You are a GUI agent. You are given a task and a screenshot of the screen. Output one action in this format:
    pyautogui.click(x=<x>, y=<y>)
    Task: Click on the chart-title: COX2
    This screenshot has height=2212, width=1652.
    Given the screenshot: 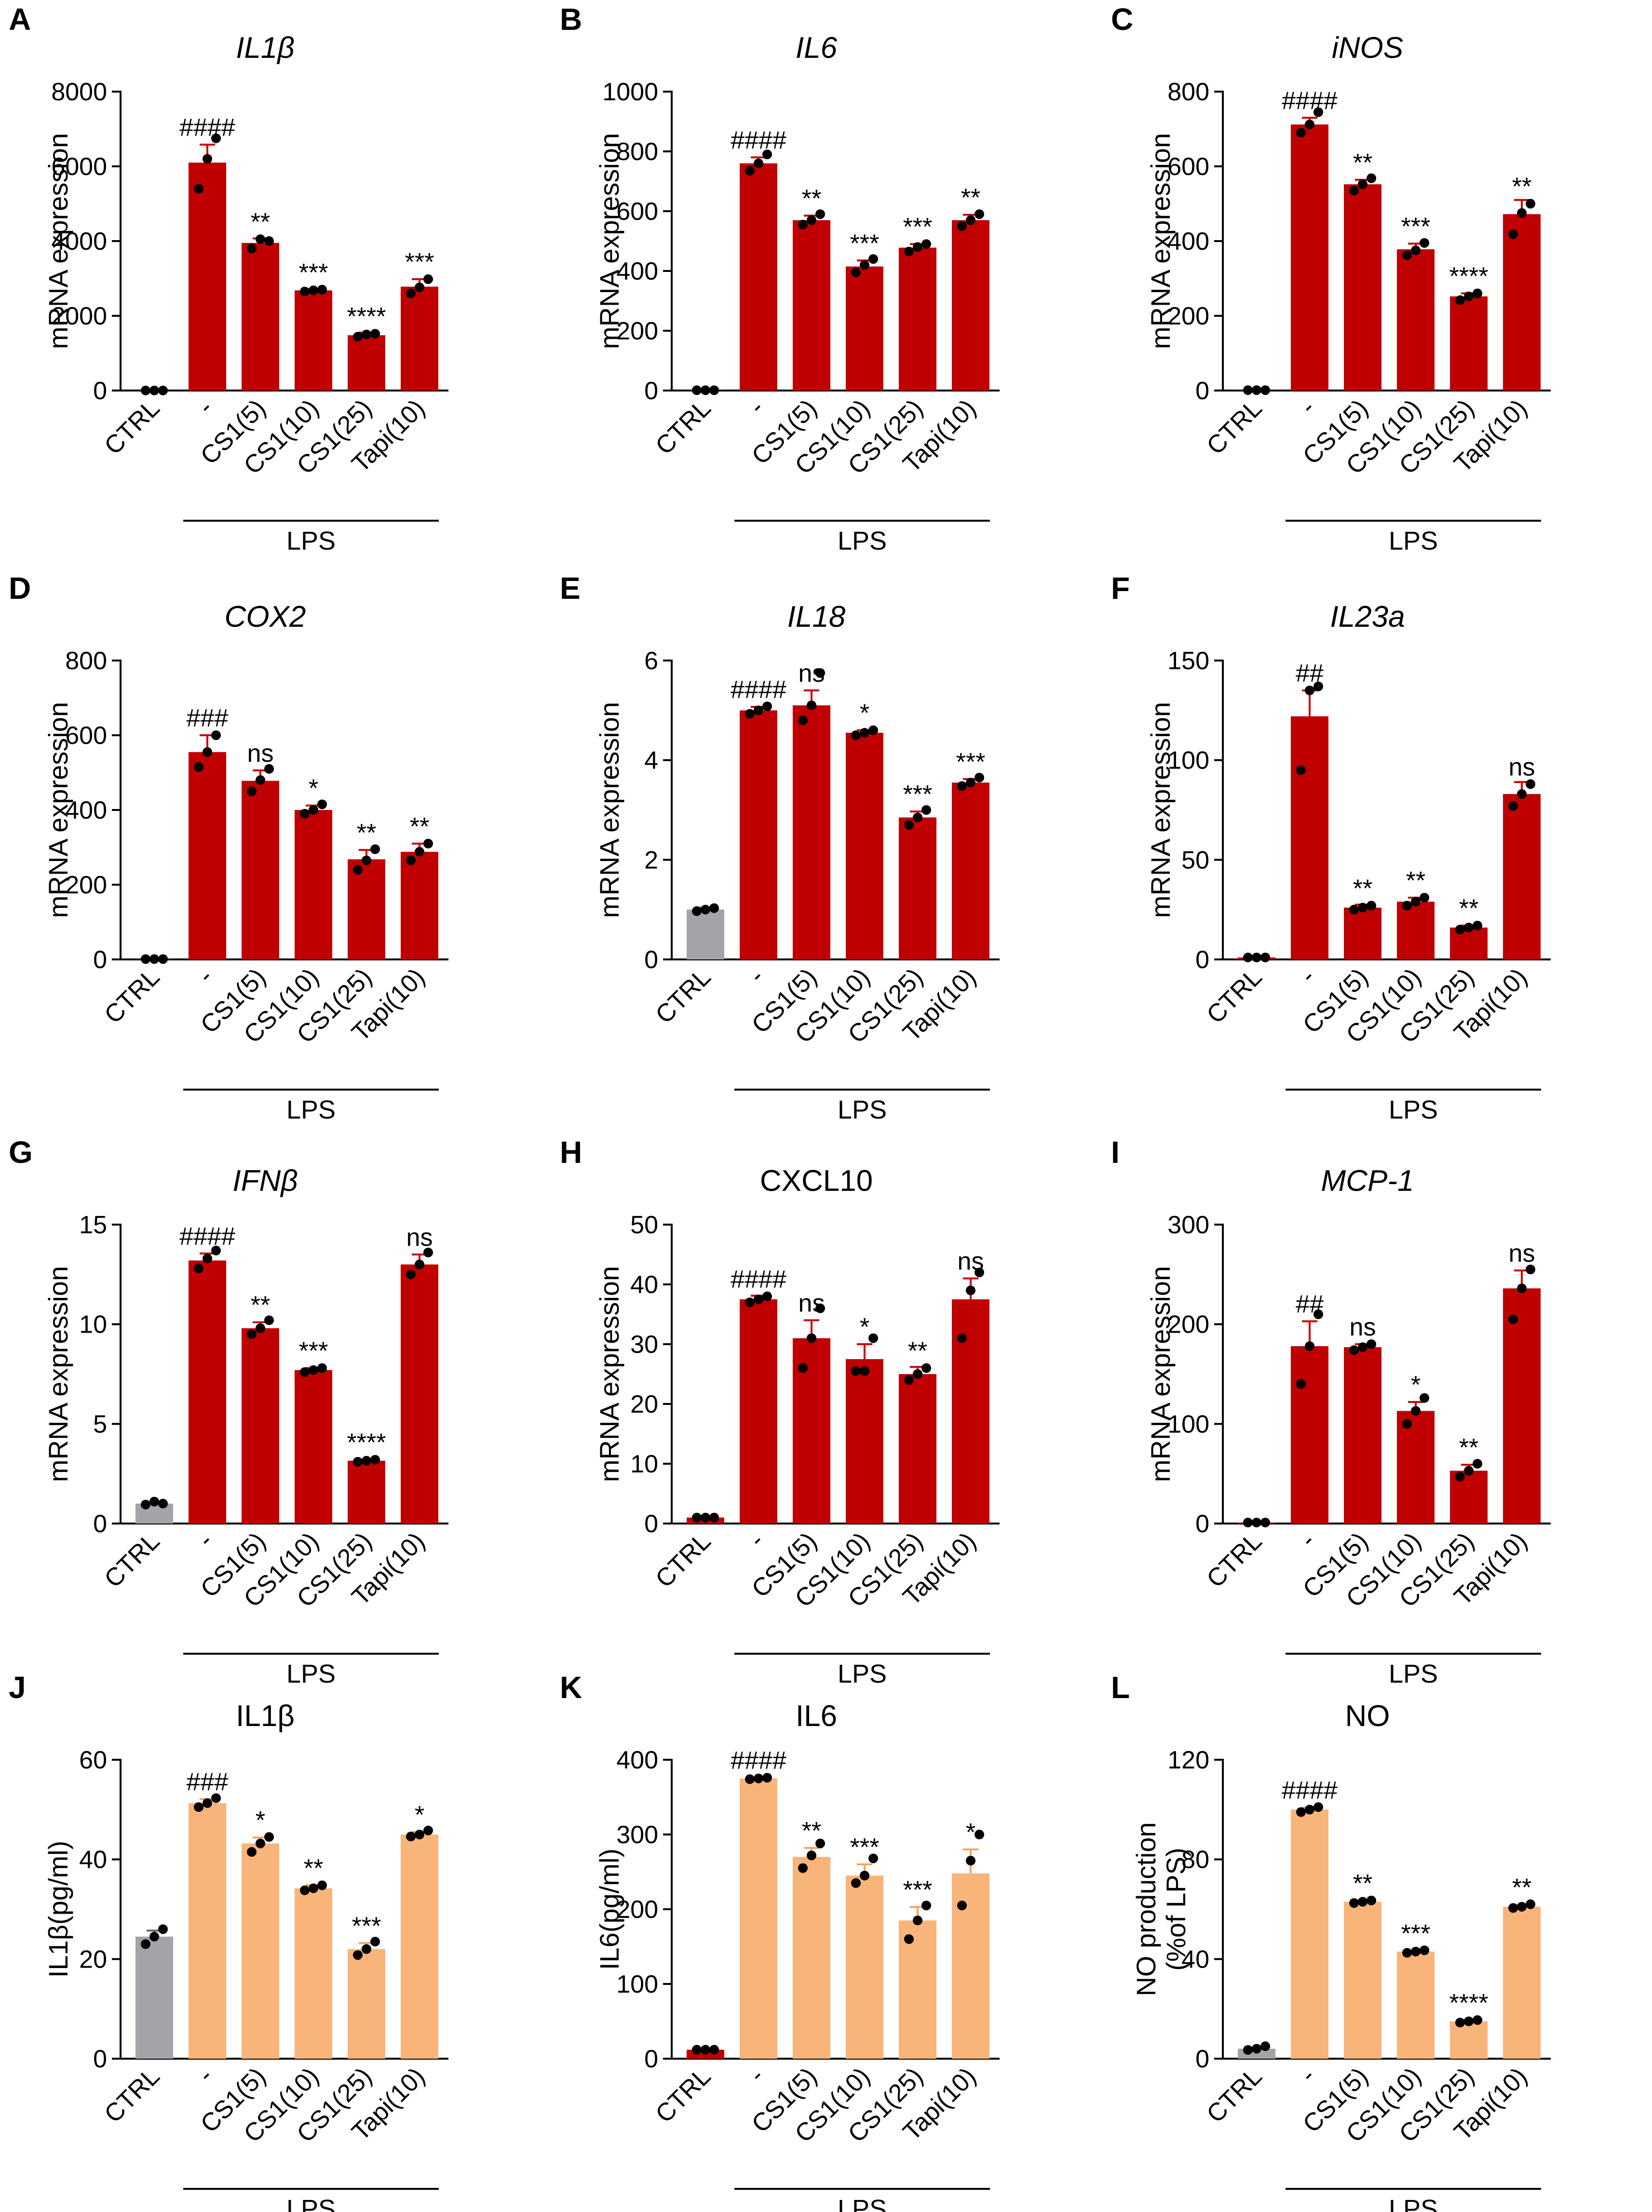 What is the action you would take?
    pyautogui.click(x=265, y=617)
    